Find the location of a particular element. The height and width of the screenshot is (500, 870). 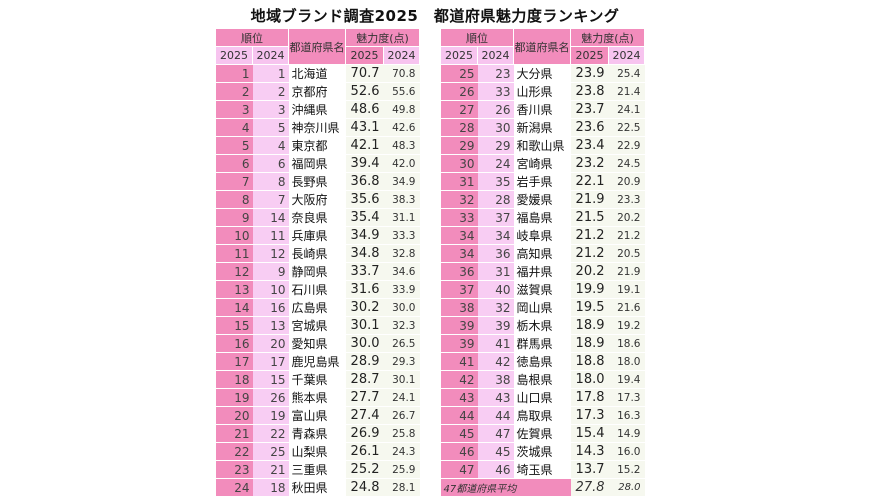

rank-2024: 18 is located at coordinates (270, 487).